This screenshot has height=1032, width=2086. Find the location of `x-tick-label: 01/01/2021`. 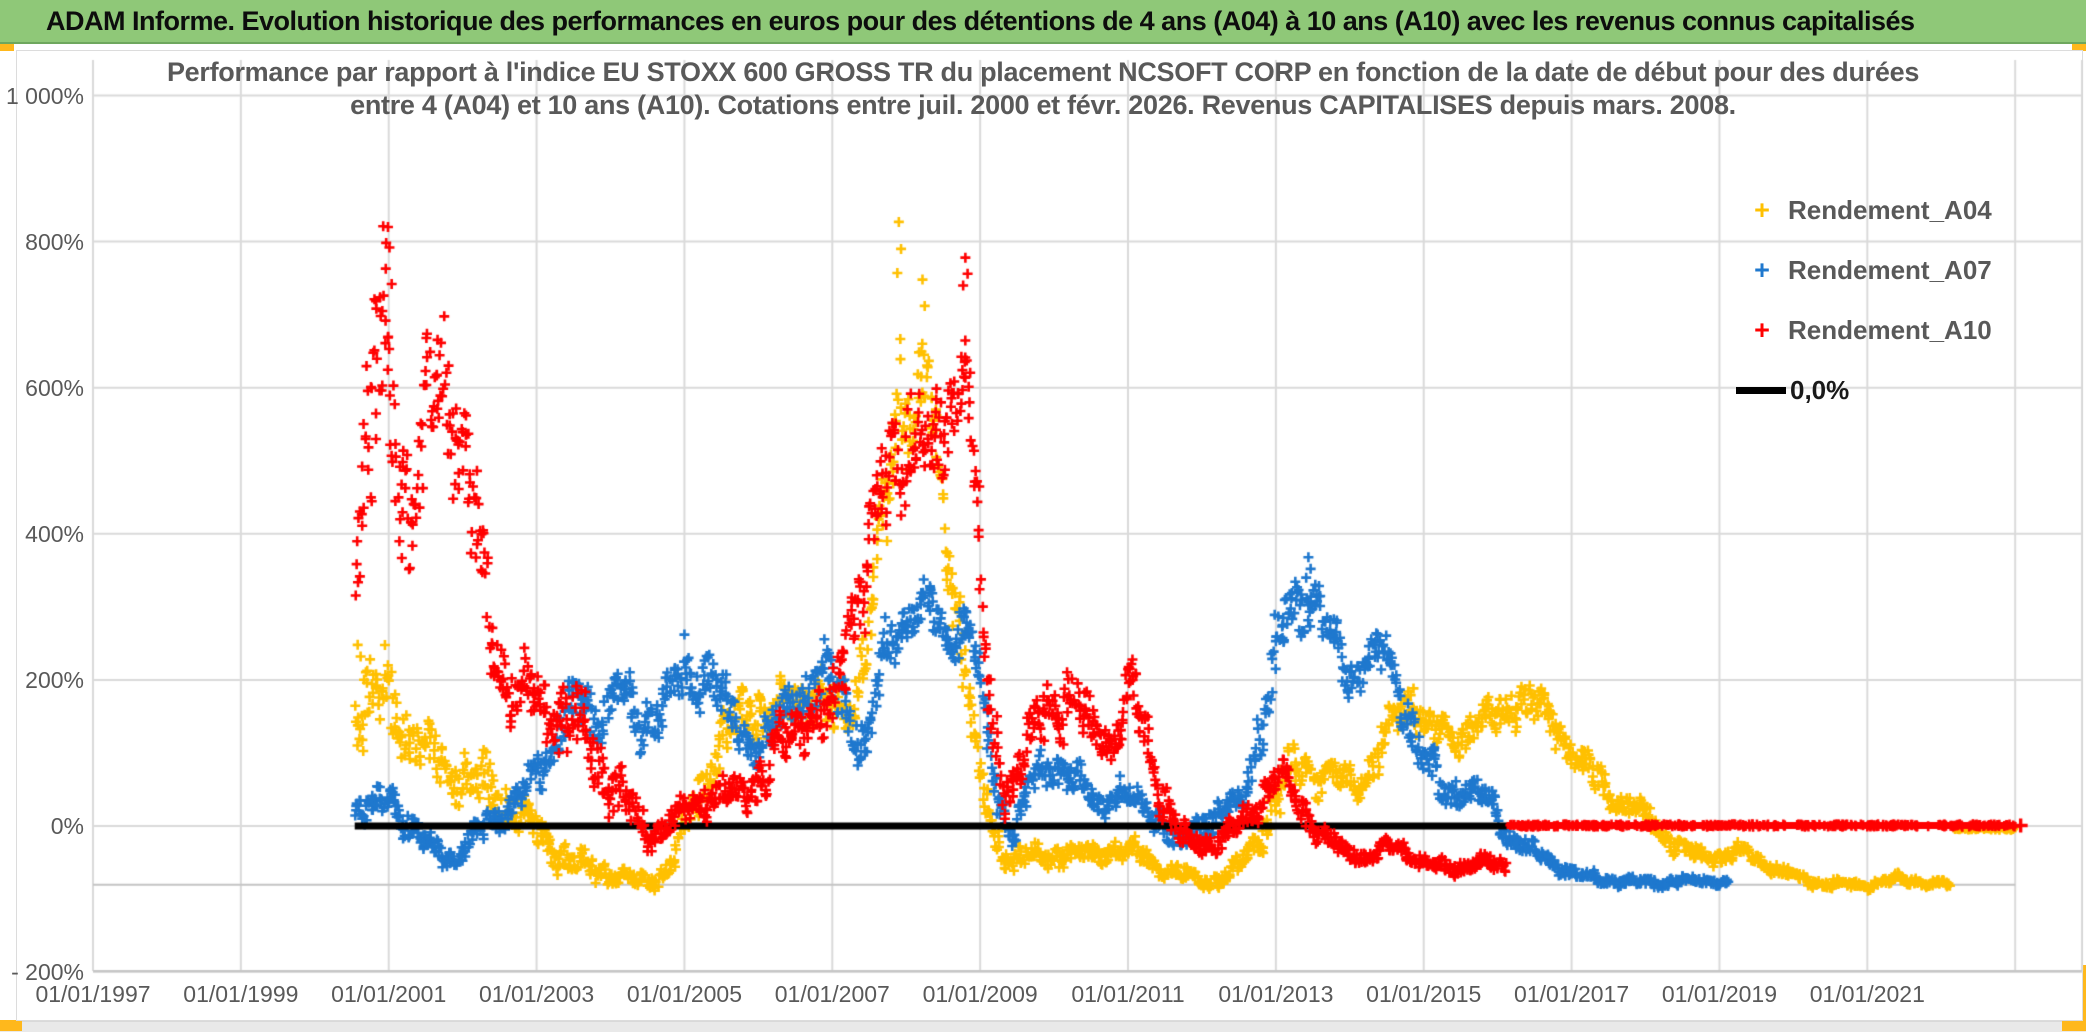

x-tick-label: 01/01/2021 is located at coordinates (1867, 994).